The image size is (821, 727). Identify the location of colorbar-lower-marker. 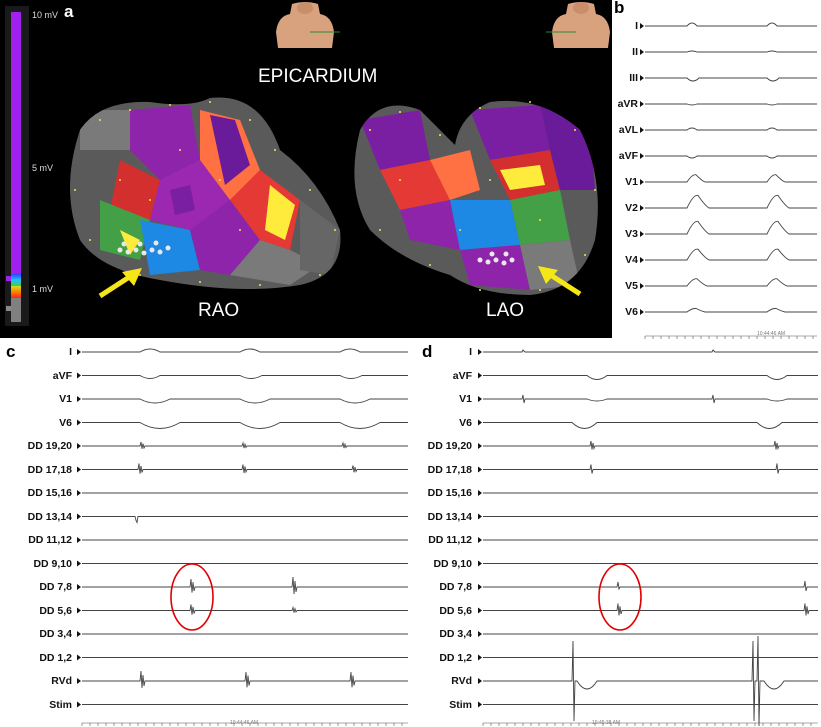
(8, 308).